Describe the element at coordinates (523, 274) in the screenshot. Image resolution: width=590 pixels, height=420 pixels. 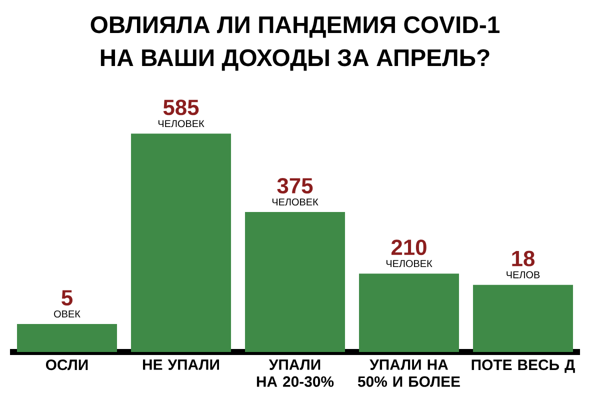
I see `annotation: ЧЕЛОВ` at that location.